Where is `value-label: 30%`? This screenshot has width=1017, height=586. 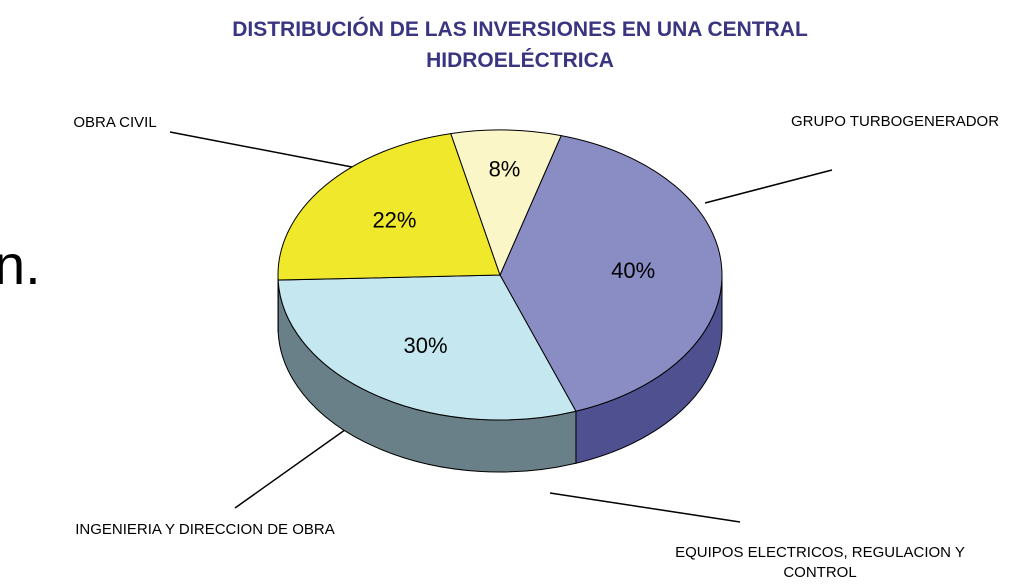
value-label: 30% is located at coordinates (425, 345).